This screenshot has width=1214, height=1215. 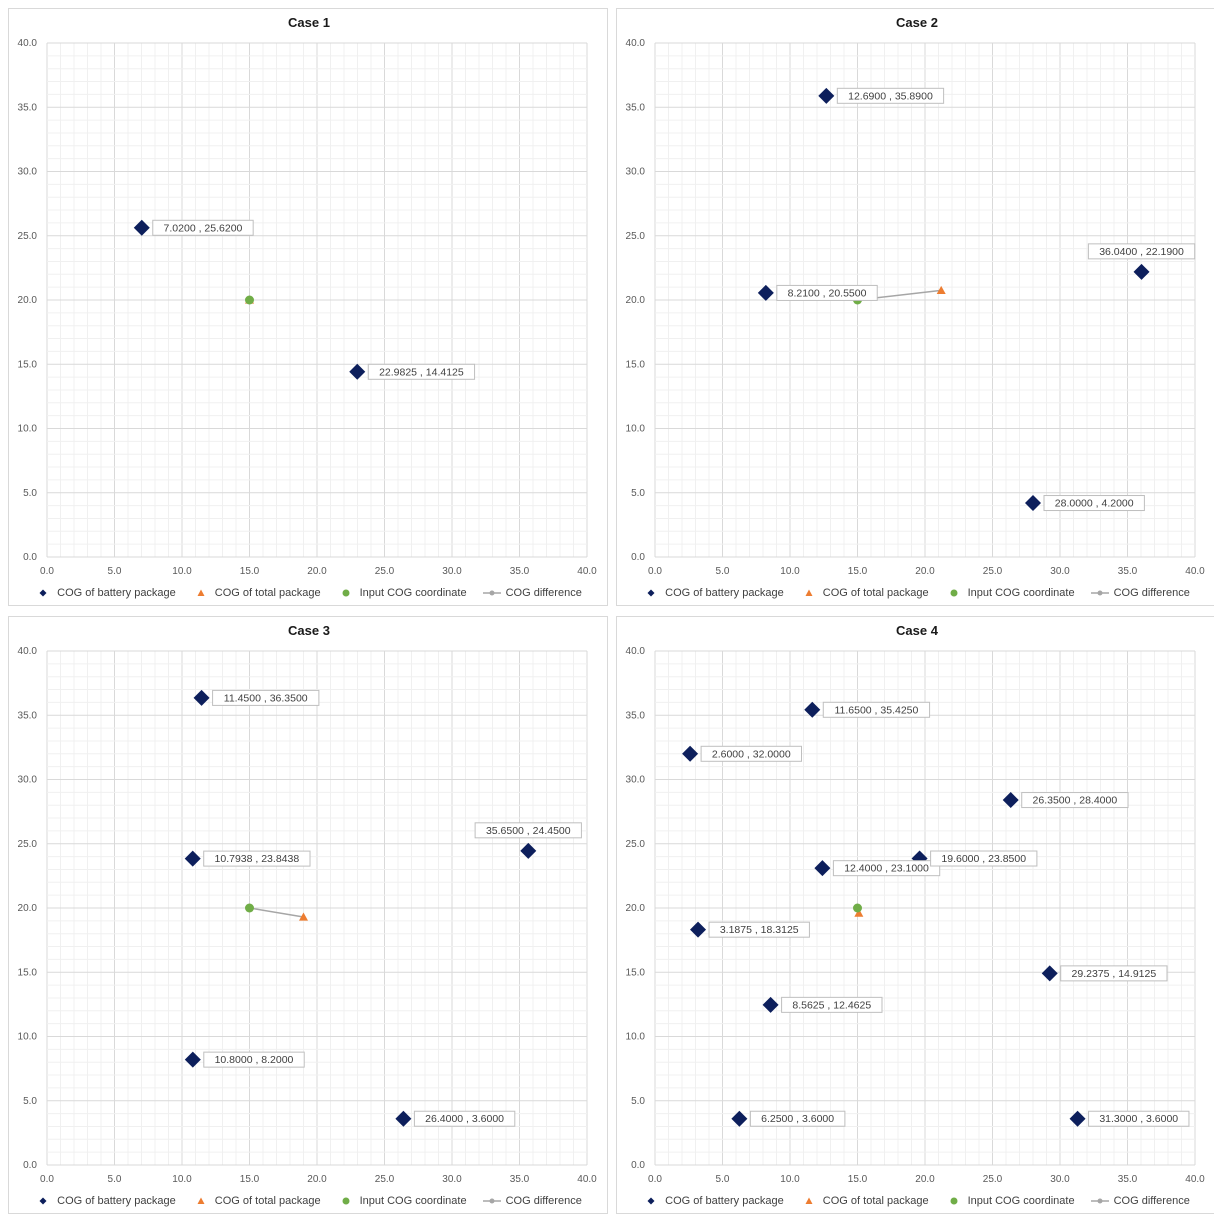 What do you see at coordinates (532, 1201) in the screenshot?
I see `legend-item: COG difference` at bounding box center [532, 1201].